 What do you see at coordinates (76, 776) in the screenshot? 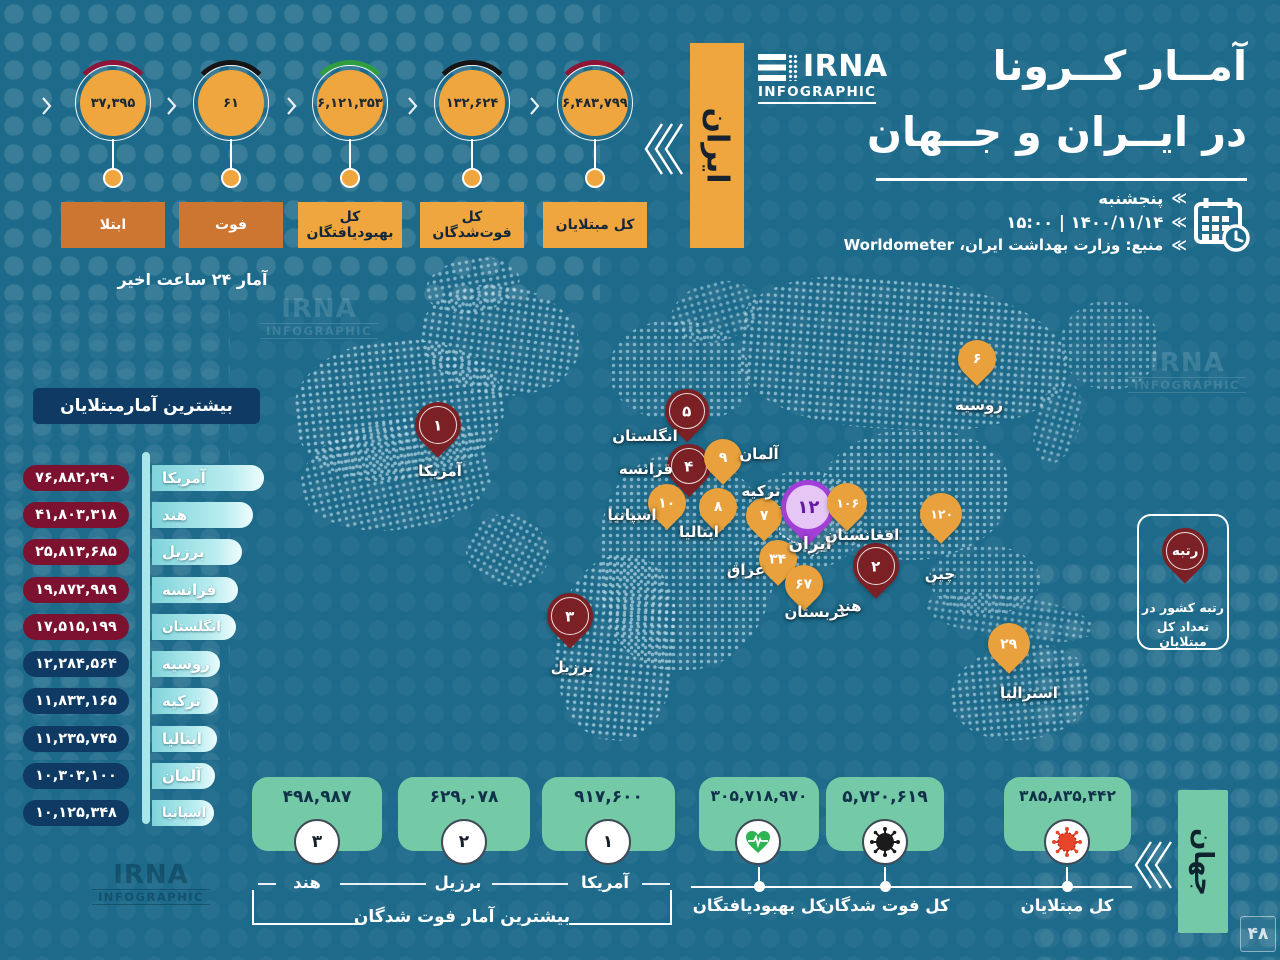
I see `rank-value: ۱۰,۳۰۳,۱۰۰` at bounding box center [76, 776].